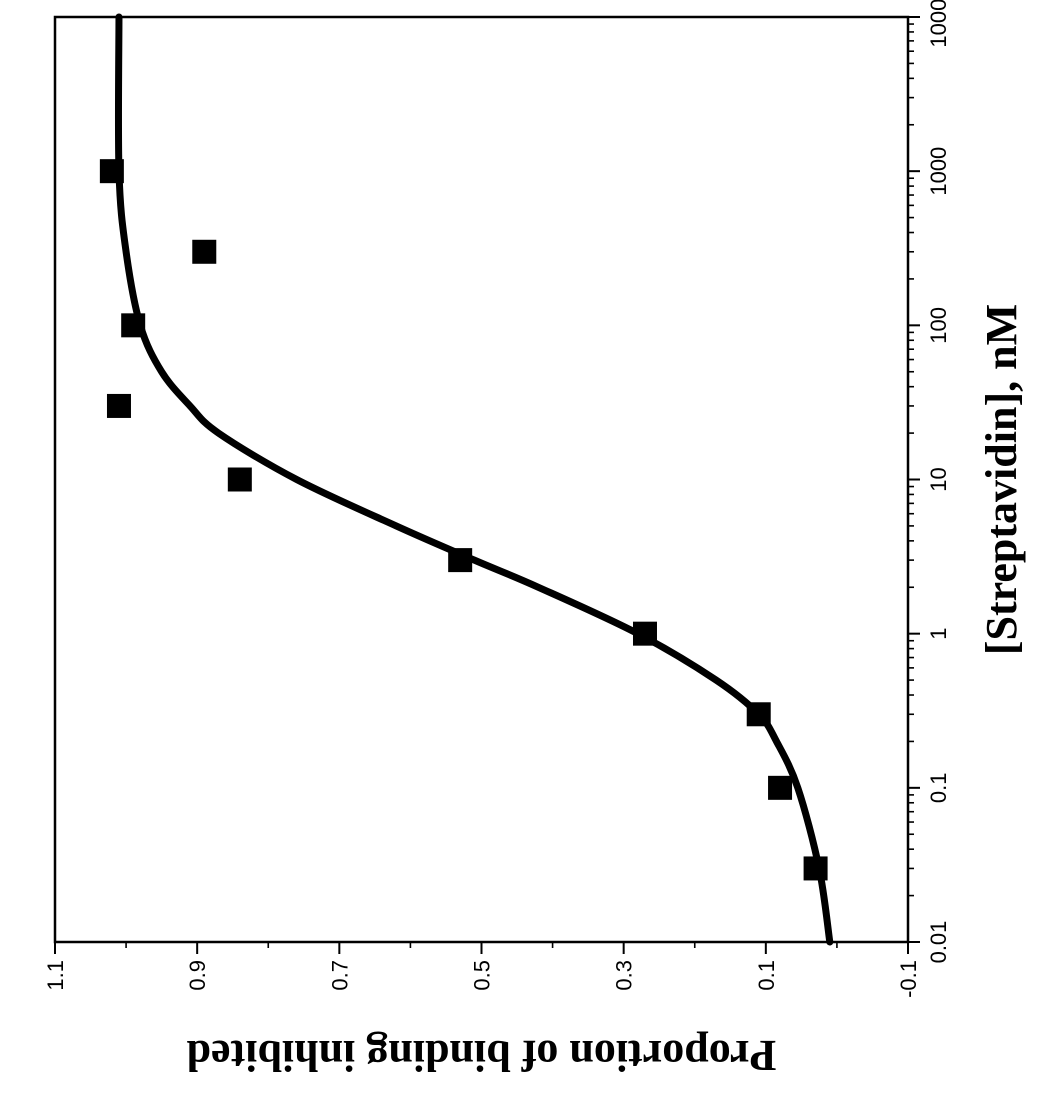  Describe the element at coordinates (55, 975) in the screenshot. I see `y-tick-label: 1.1` at that location.